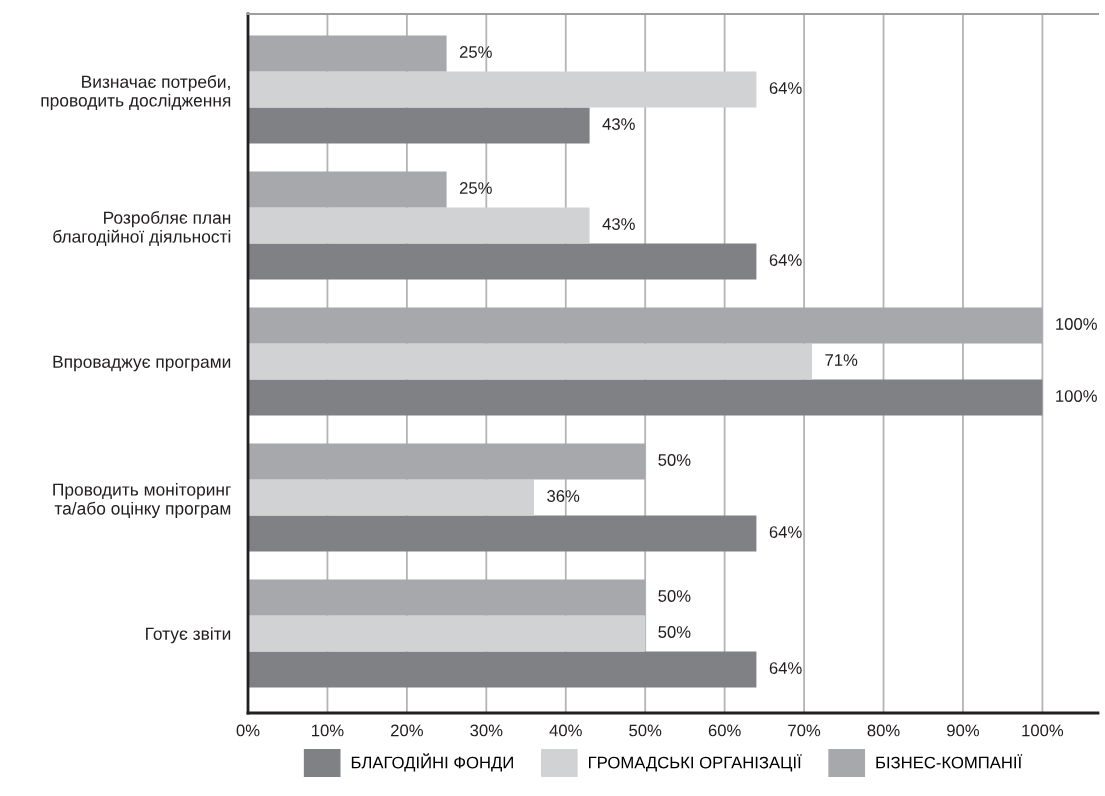  I want to click on y-tick-label: Готує звіти, so click(188, 635).